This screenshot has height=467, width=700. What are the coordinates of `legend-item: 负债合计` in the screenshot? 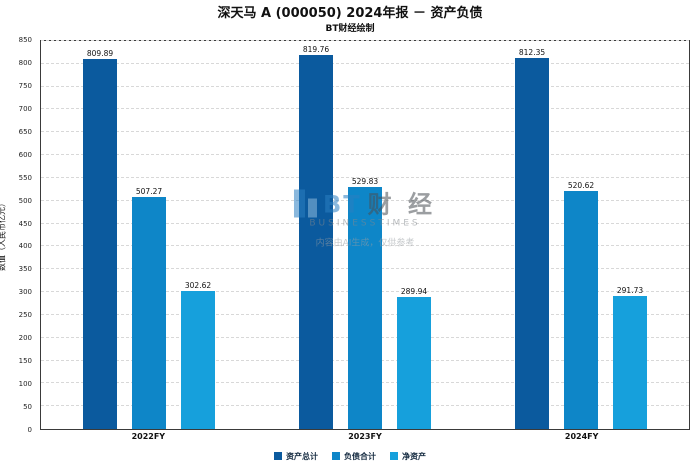 It's located at (354, 456).